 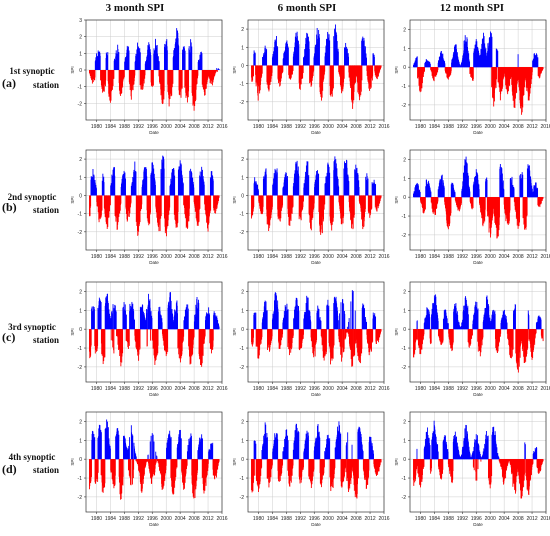 What do you see at coordinates (45, 210) in the screenshot?
I see `row-label-b-line2: station` at bounding box center [45, 210].